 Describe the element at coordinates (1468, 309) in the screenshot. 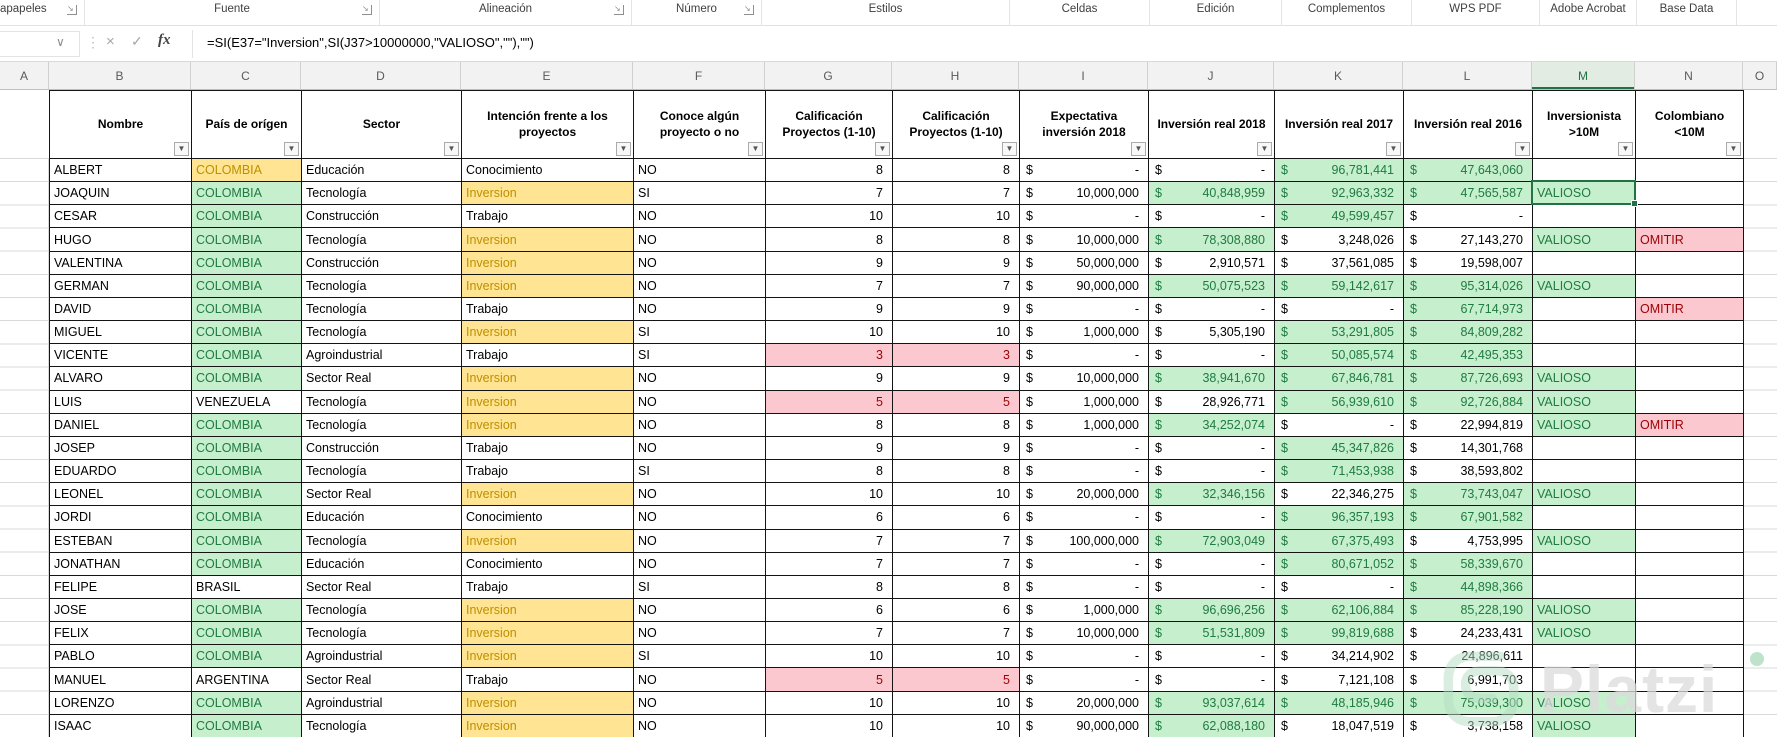

I see `cell-real-2016: $67,714,973` at that location.